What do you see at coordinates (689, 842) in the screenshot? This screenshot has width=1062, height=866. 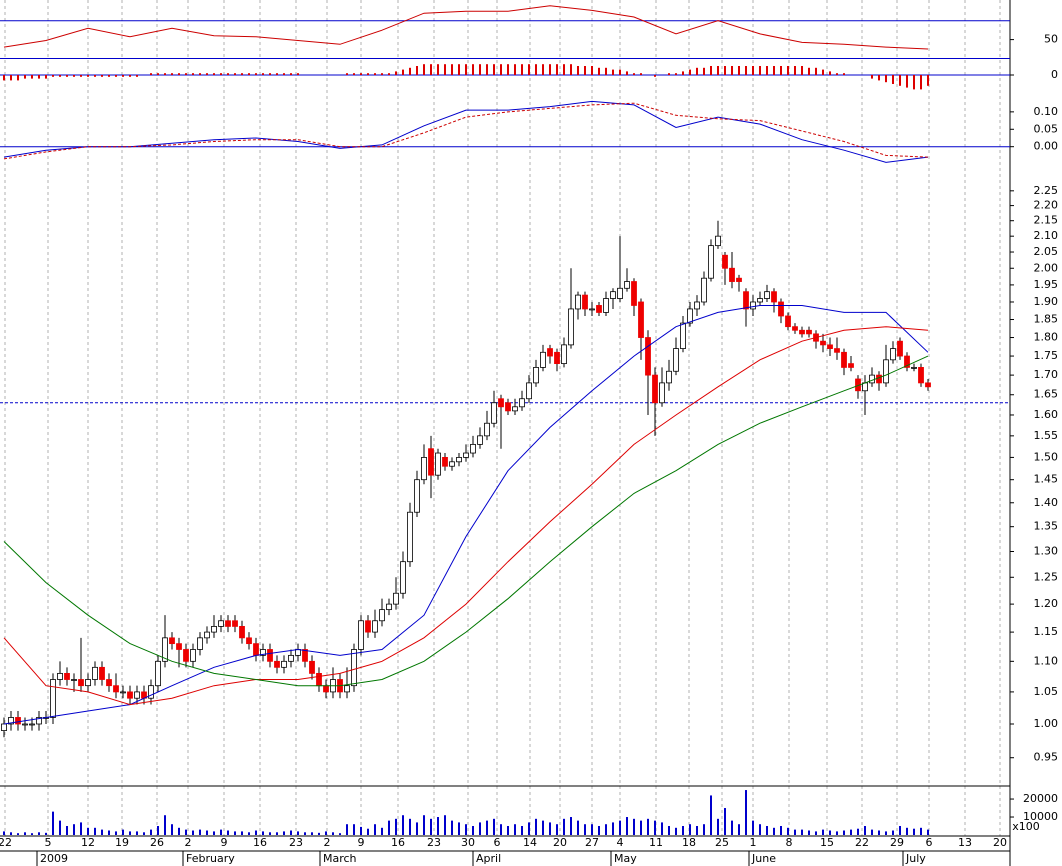 I see `day-label: 18` at bounding box center [689, 842].